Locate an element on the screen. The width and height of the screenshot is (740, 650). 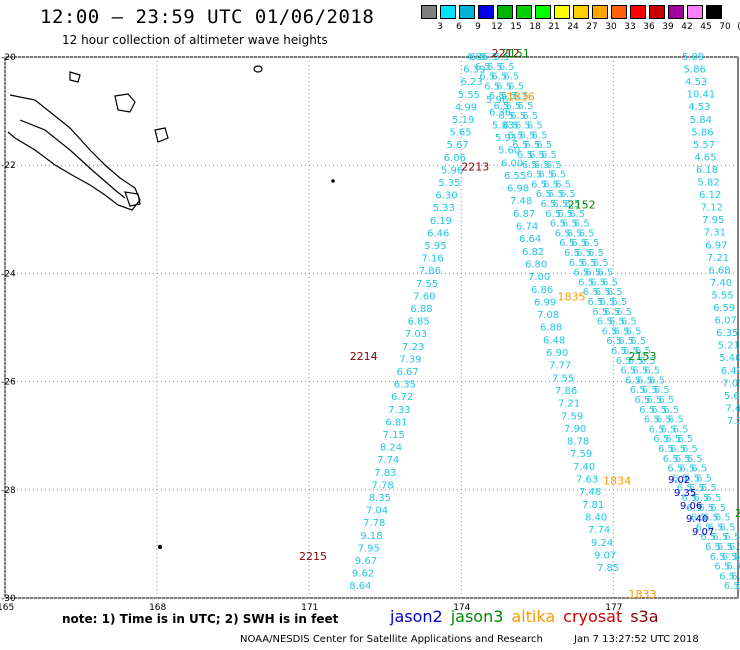
swh-value-western: 7.74 is located at coordinates (388, 460).